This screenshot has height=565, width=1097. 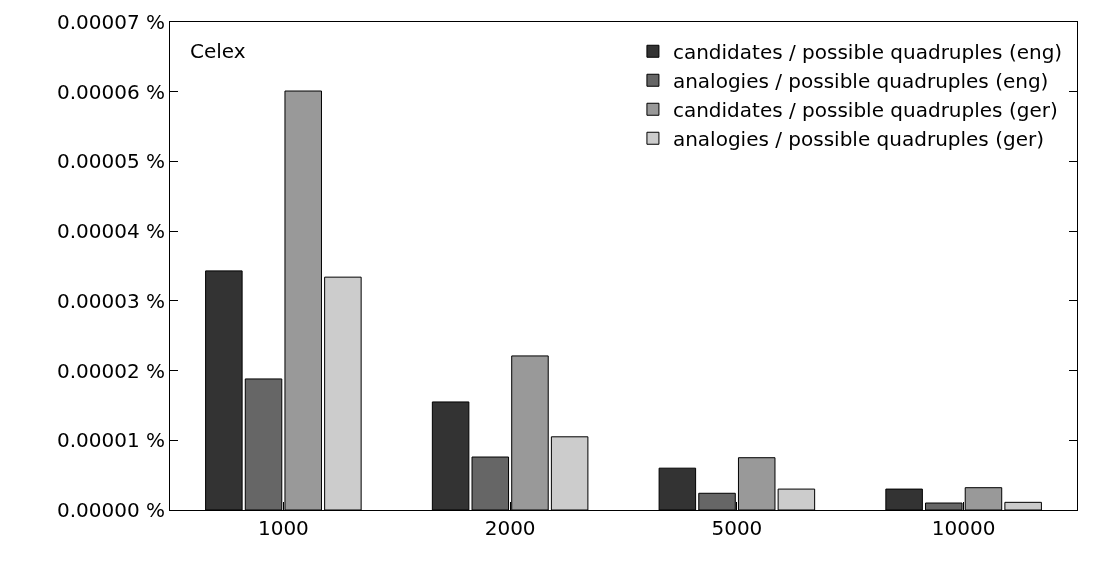 I want to click on x-tick-label: 10000, so click(x=963, y=528).